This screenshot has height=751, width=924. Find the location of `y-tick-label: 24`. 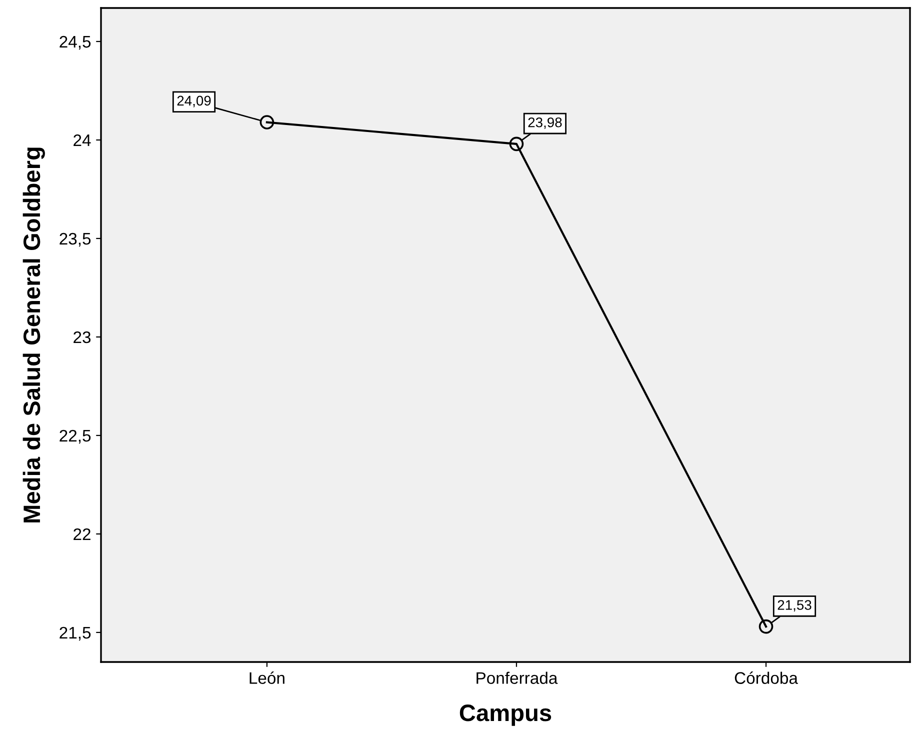

y-tick-label: 24 is located at coordinates (82, 140).